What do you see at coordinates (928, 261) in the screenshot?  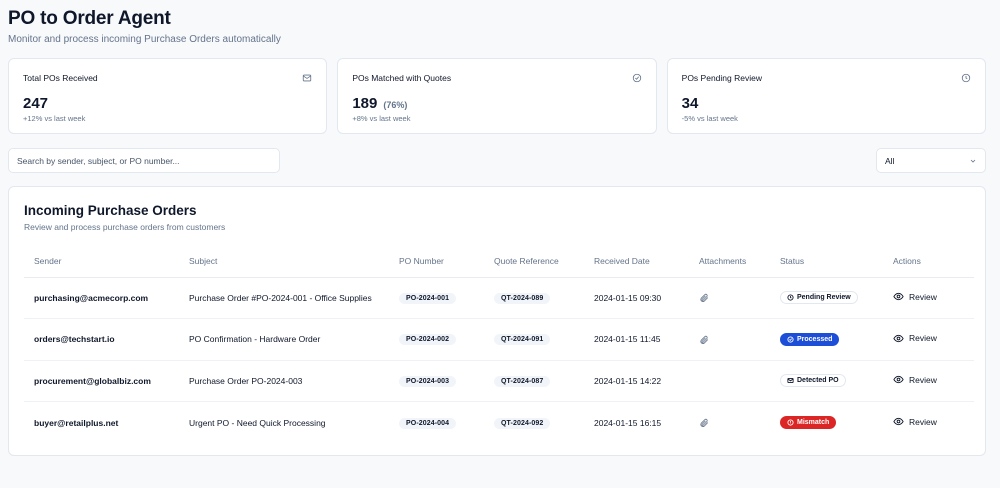 I see `column-header-actions: Actions` at bounding box center [928, 261].